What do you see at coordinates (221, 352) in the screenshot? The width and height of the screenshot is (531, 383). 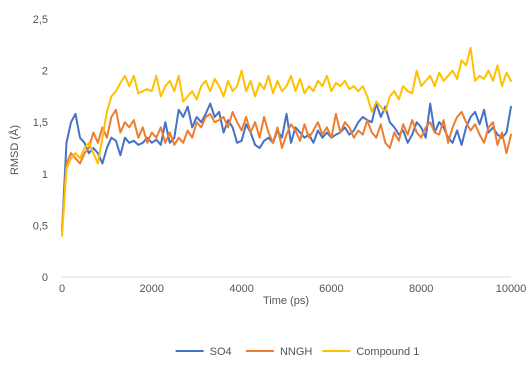 I see `legend-label-so4: SO4` at bounding box center [221, 352].